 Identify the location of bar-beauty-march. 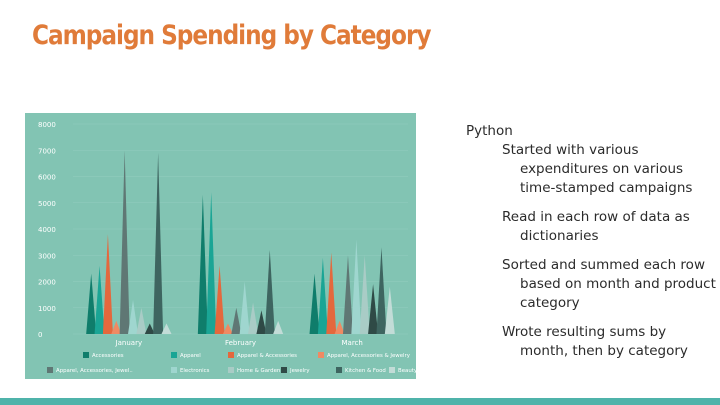
(389, 310).